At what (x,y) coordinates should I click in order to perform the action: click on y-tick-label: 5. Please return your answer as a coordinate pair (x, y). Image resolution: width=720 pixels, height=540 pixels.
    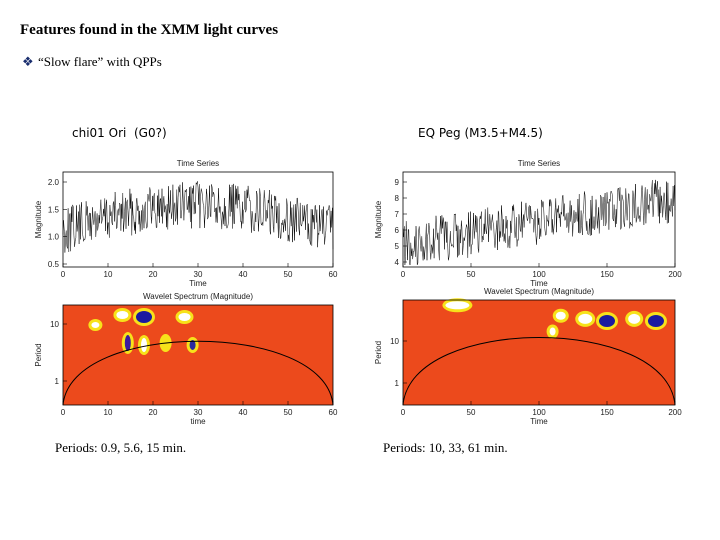
    Looking at the image, I should click on (397, 246).